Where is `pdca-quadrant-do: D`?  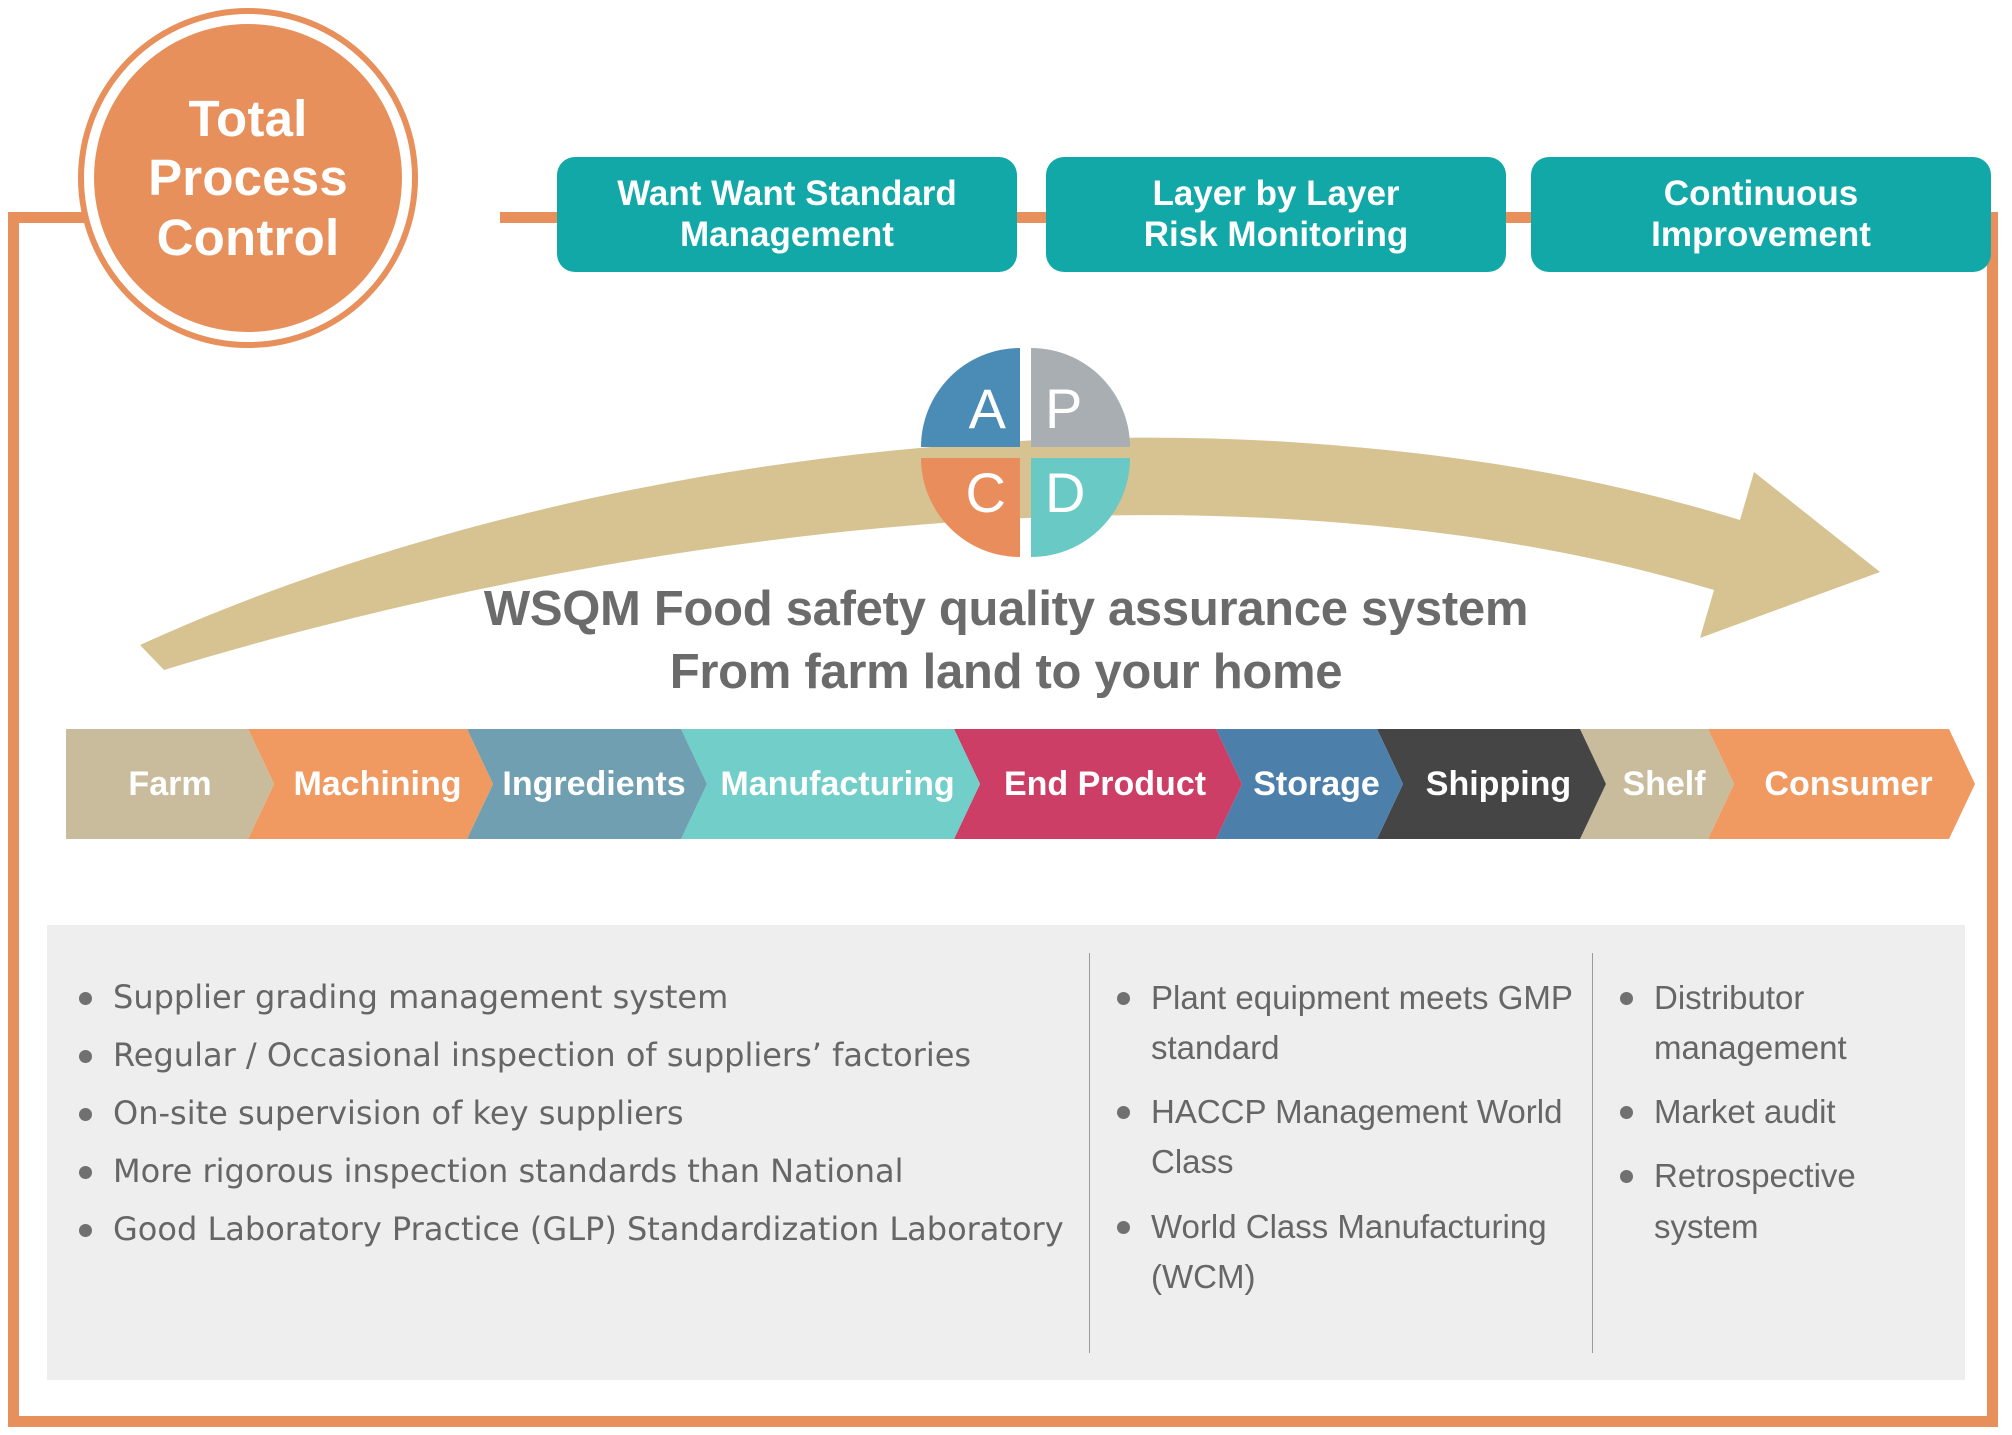 pdca-quadrant-do: D is located at coordinates (1080, 507).